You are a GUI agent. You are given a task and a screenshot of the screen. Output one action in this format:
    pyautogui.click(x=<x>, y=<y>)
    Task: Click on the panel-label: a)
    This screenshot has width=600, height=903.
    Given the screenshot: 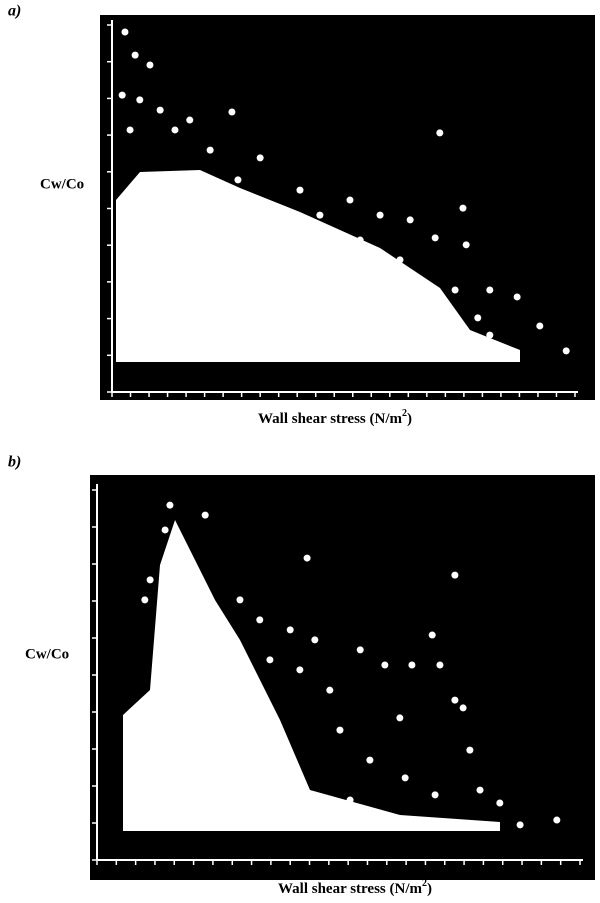 What is the action you would take?
    pyautogui.click(x=14, y=11)
    